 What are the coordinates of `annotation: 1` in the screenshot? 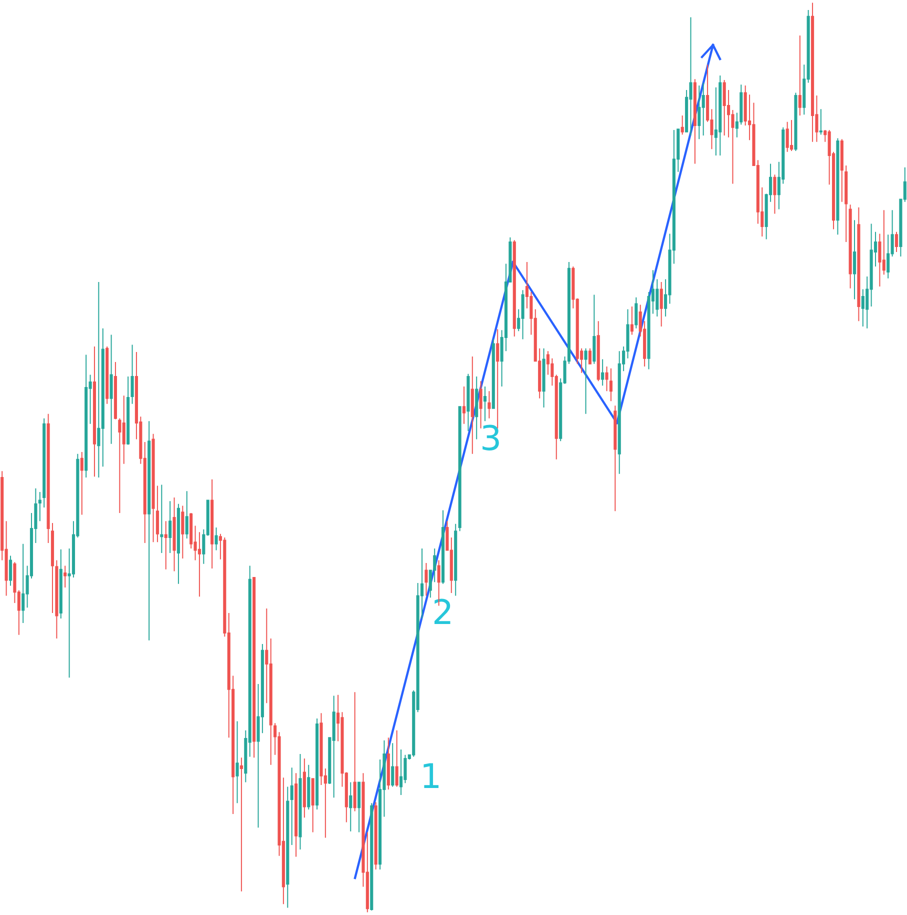 It's located at (431, 777).